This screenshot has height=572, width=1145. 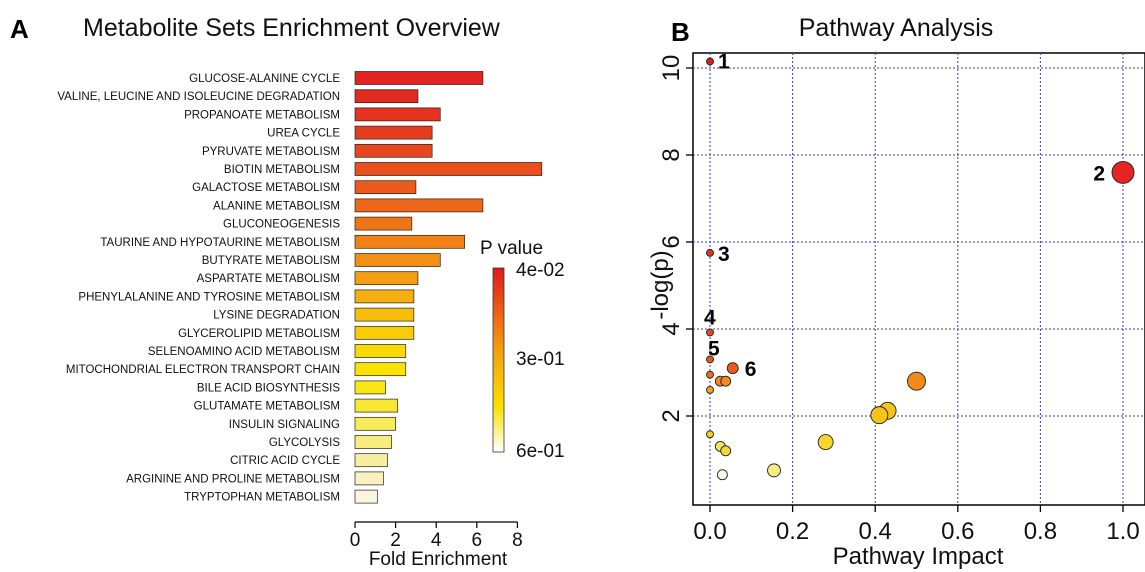 What do you see at coordinates (284, 425) in the screenshot?
I see `bar-category-label: INSULIN SIGNALING` at bounding box center [284, 425].